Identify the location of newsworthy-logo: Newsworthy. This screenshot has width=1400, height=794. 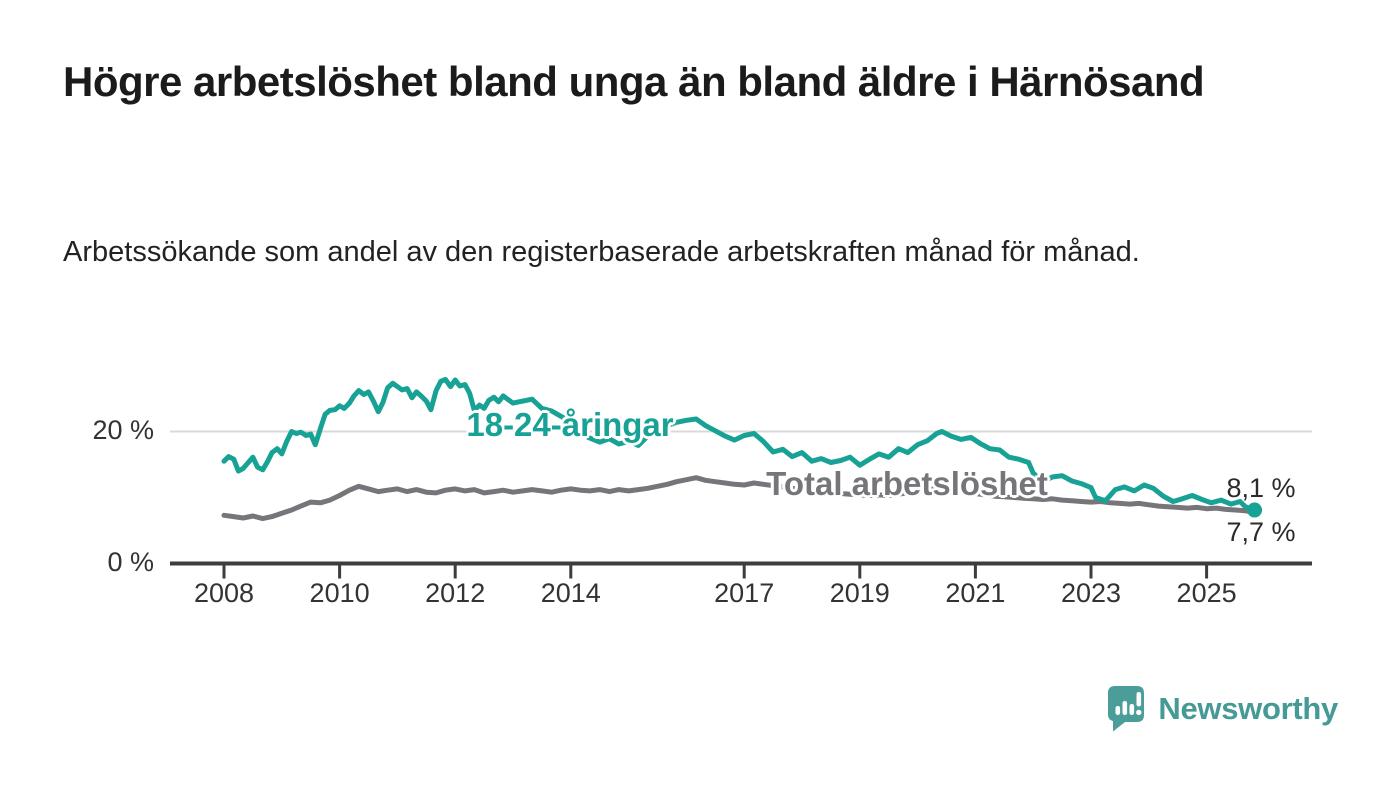
(1222, 709).